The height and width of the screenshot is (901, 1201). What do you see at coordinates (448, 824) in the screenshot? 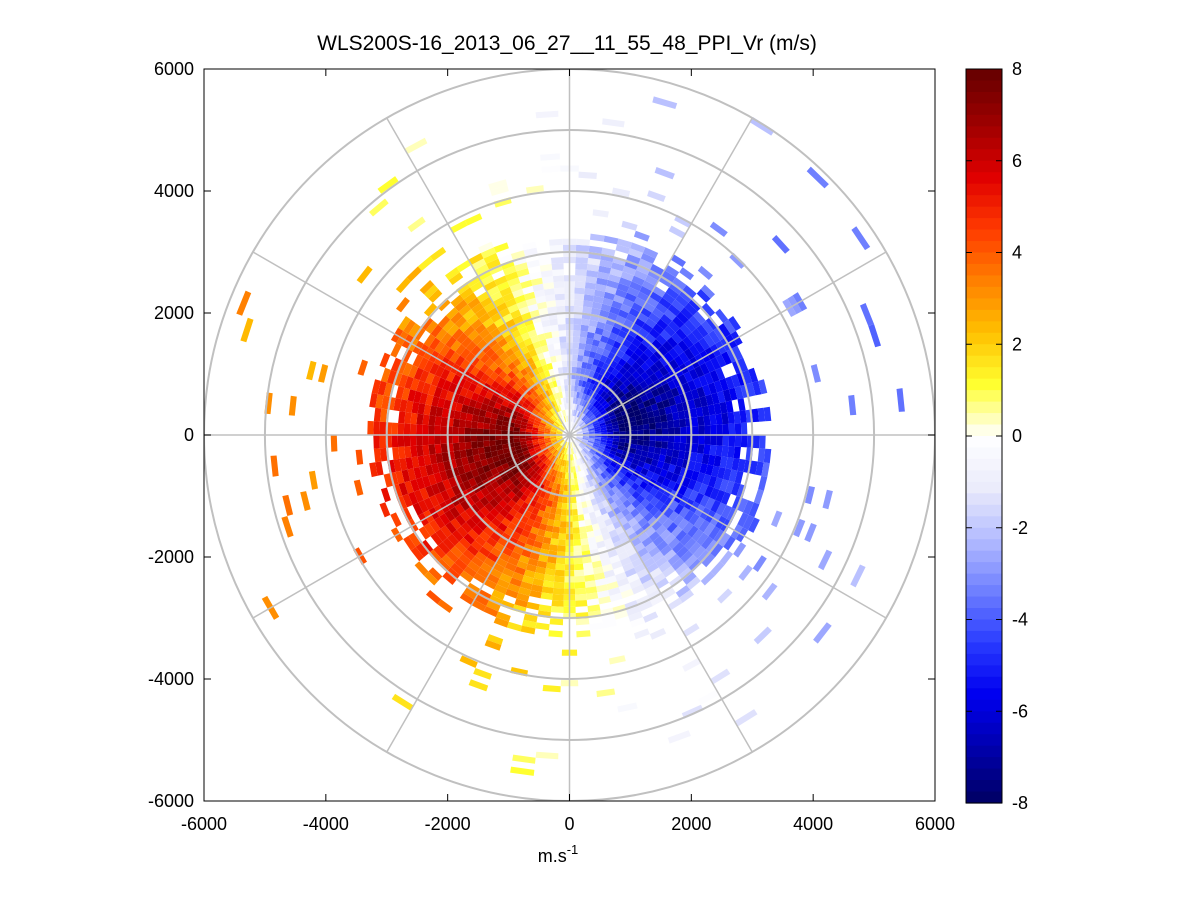
I see `x-tick-label: -2000` at bounding box center [448, 824].